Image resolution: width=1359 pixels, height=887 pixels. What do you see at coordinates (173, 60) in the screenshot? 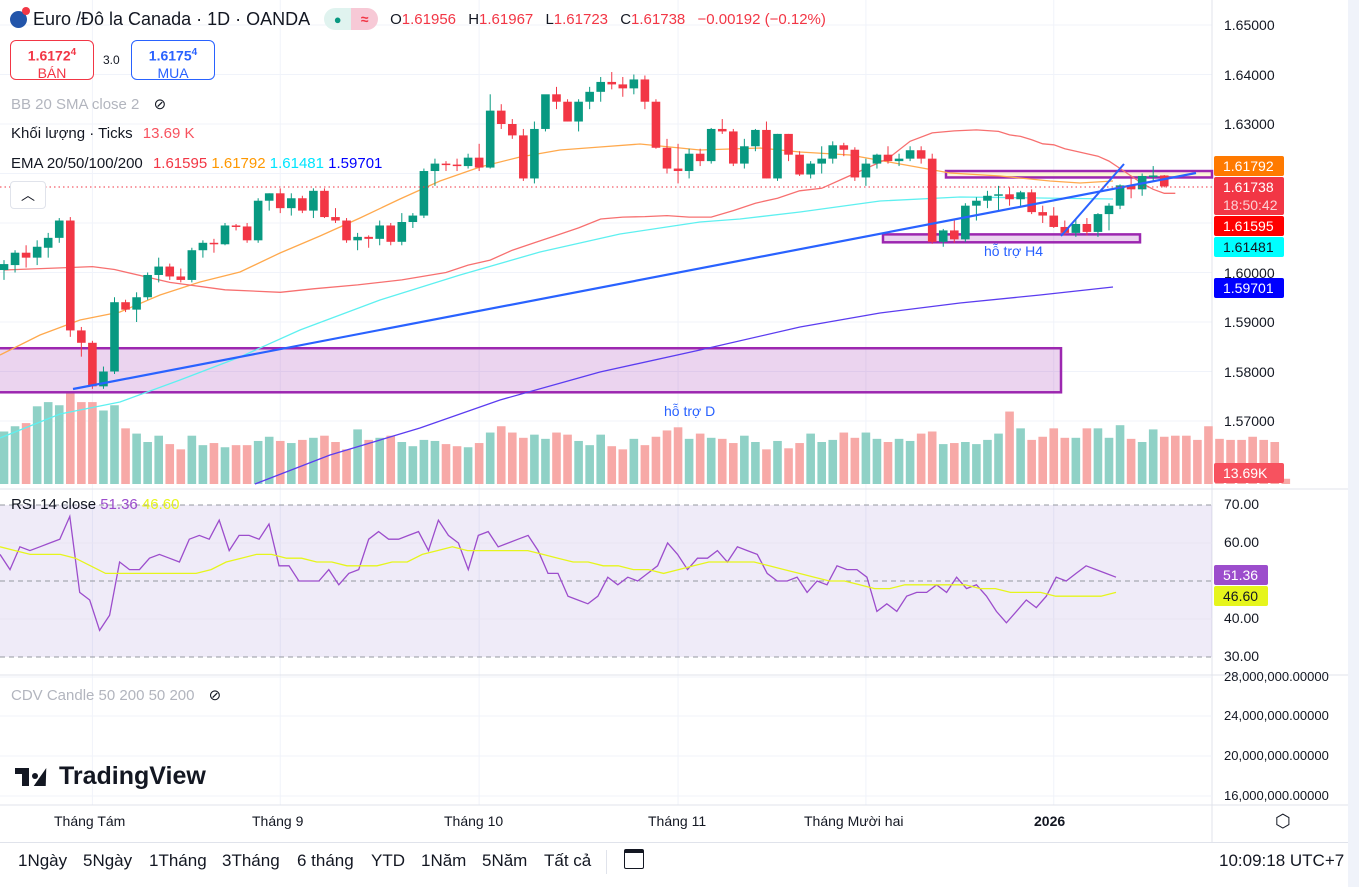
I see `buy-button: 1.61754 MUA` at bounding box center [173, 60].